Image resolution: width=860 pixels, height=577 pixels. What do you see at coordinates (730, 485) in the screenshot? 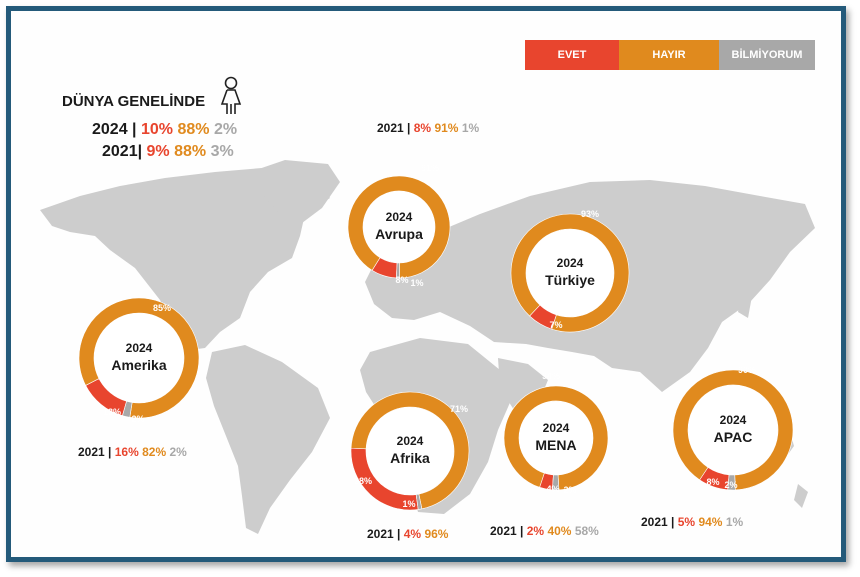
I see `apac-label-bilmiyorum: 2%` at bounding box center [730, 485].